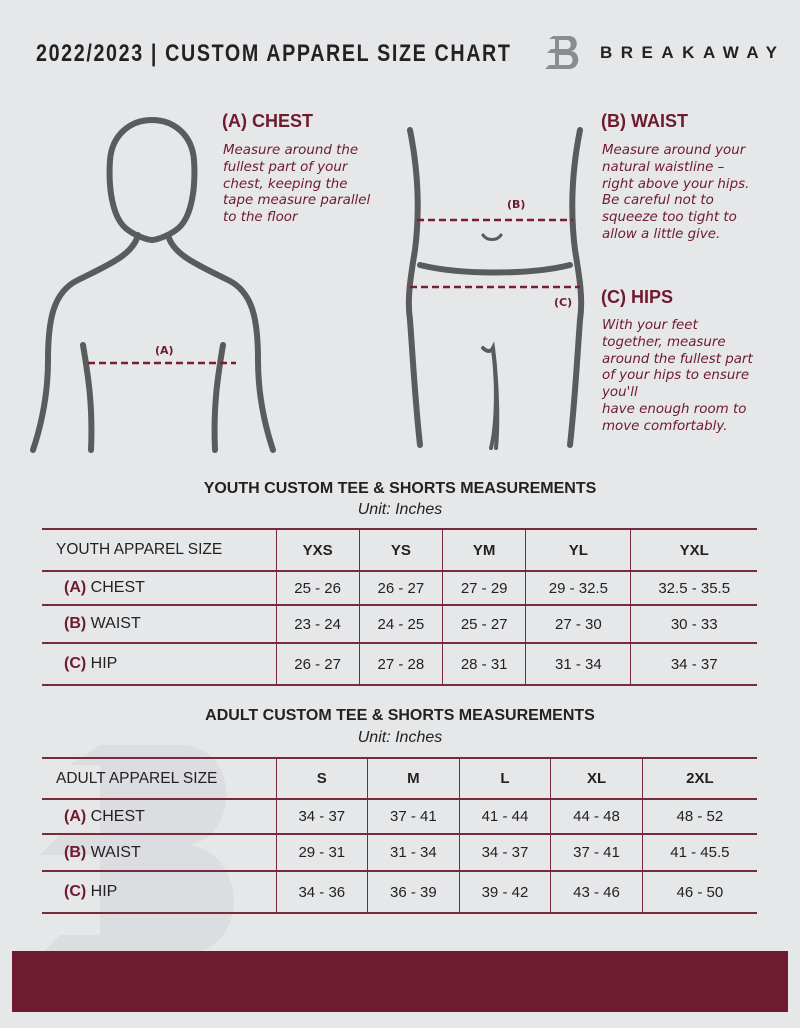 Image resolution: width=800 pixels, height=1028 pixels. I want to click on cell: 44 - 48, so click(596, 816).